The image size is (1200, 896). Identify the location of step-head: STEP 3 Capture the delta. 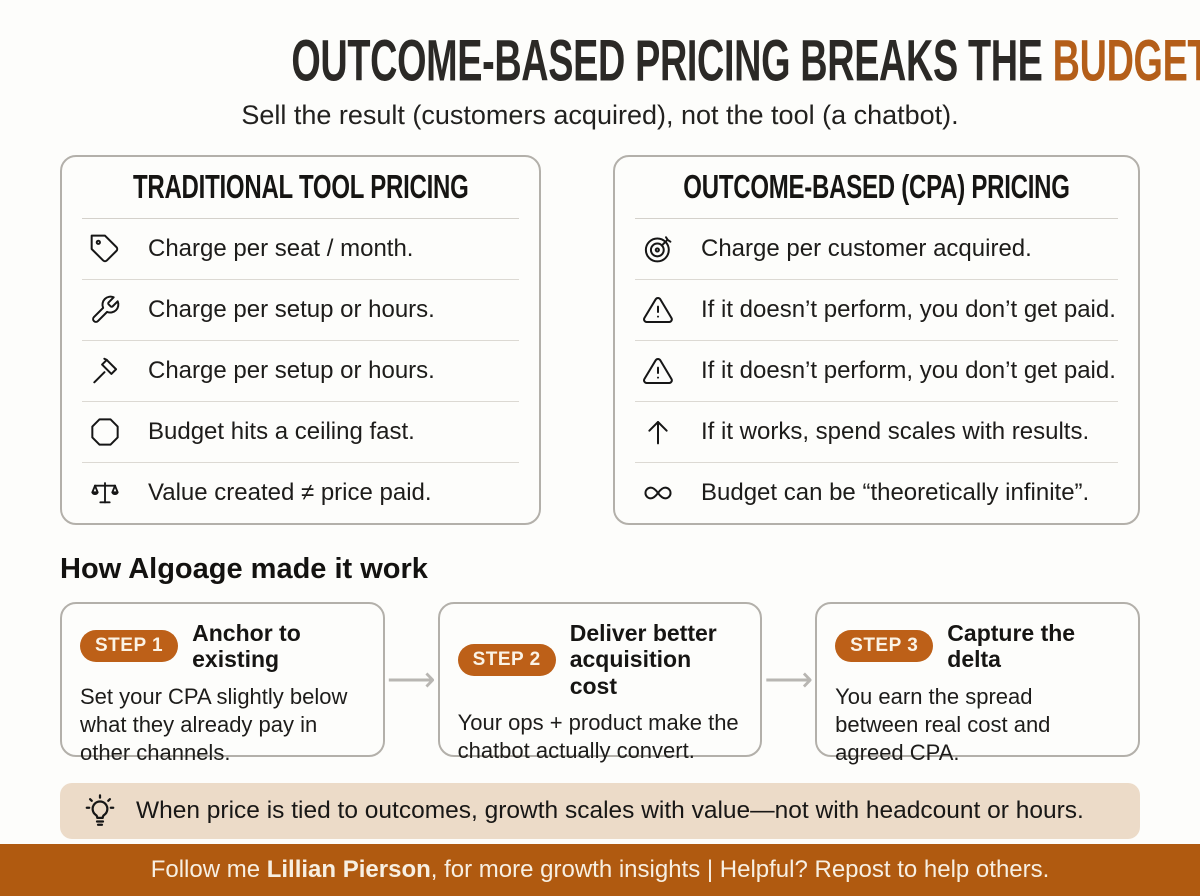
(977, 646).